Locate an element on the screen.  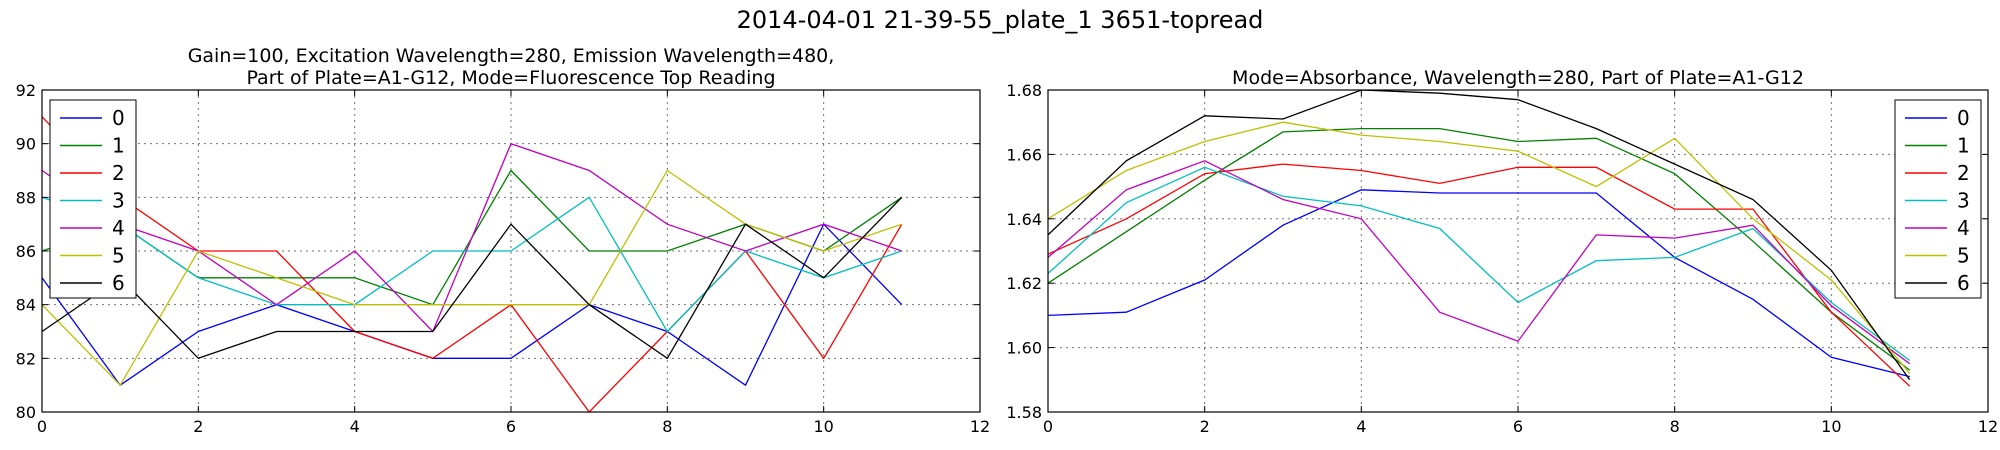
y-tick-label: 1.58 is located at coordinates (1024, 412).